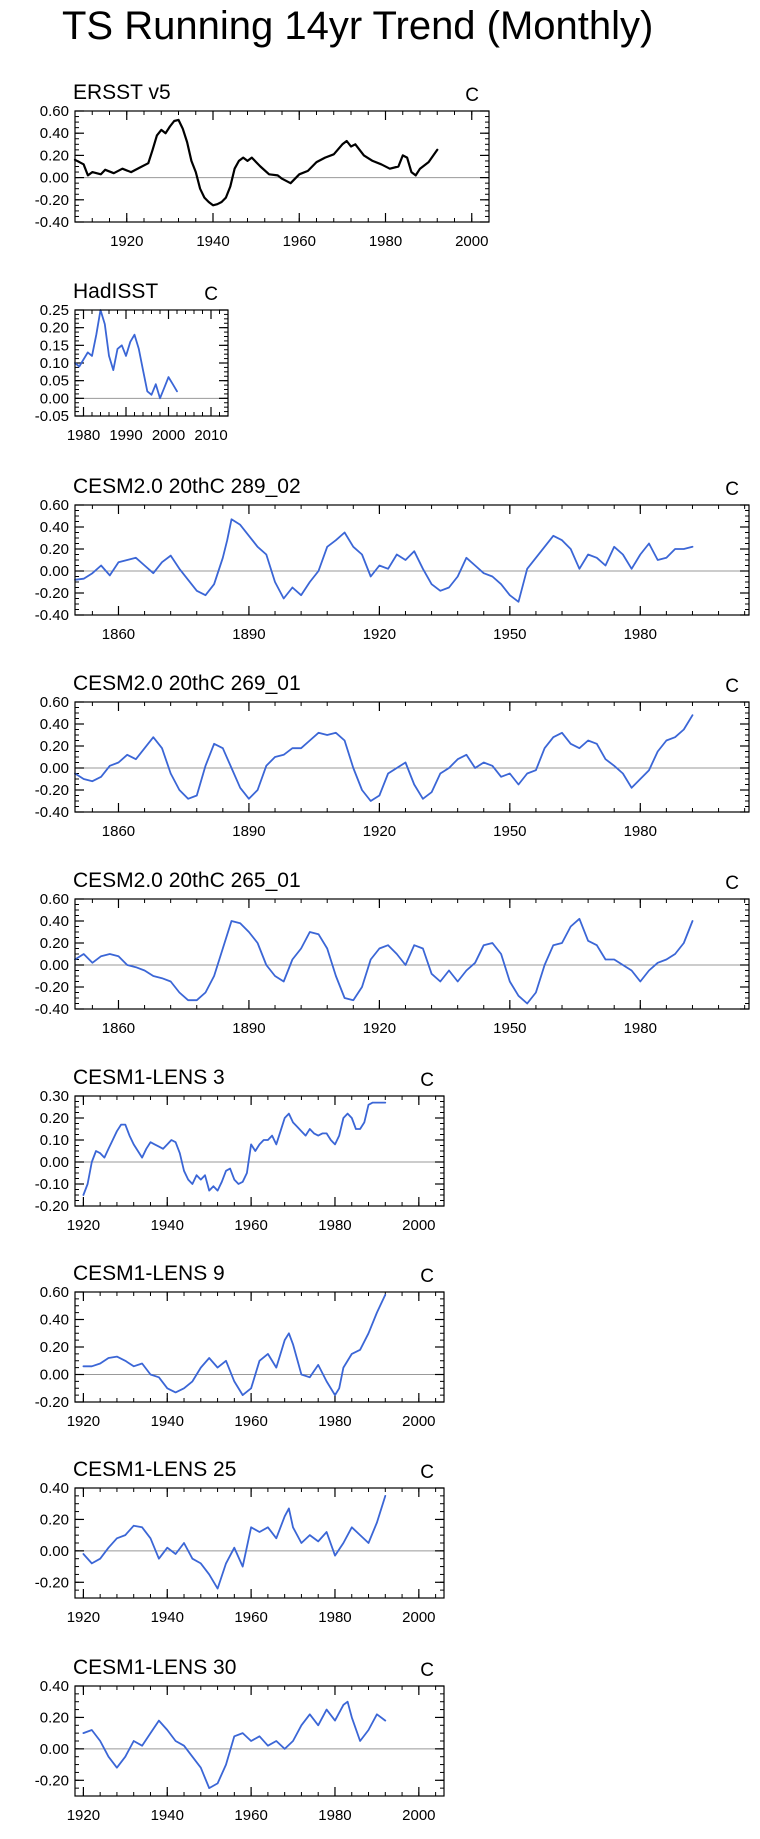 This screenshot has width=760, height=1839. Describe the element at coordinates (52, 1184) in the screenshot. I see `y-tick-label: -0.10` at that location.